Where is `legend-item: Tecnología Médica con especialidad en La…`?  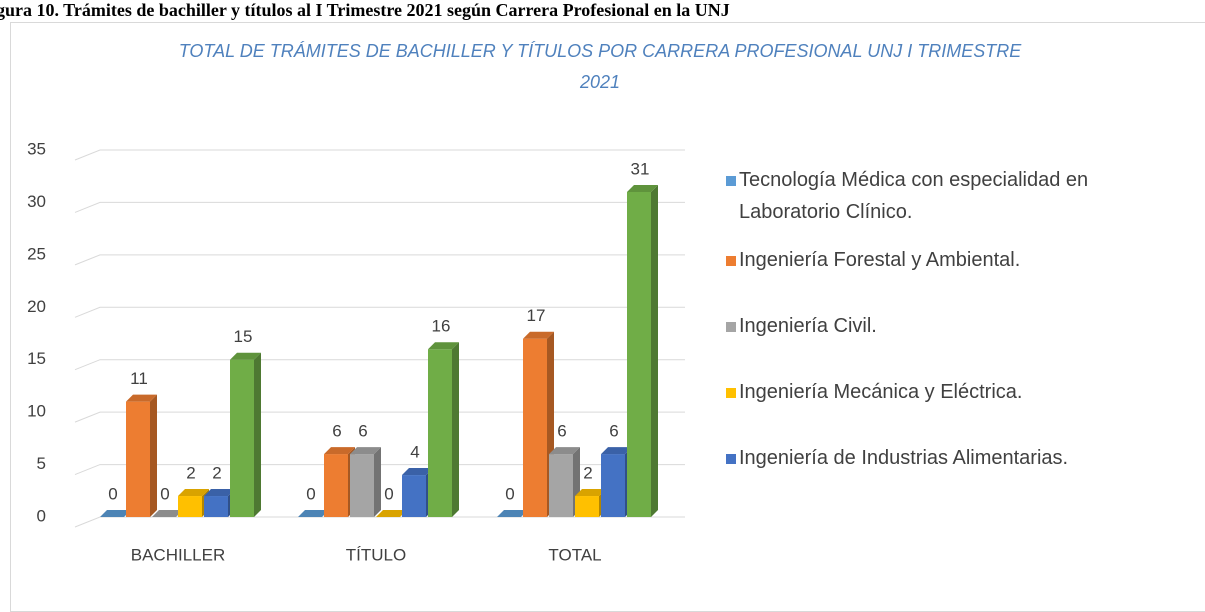 legend-item: Tecnología Médica con especialidad en La… is located at coordinates (956, 204).